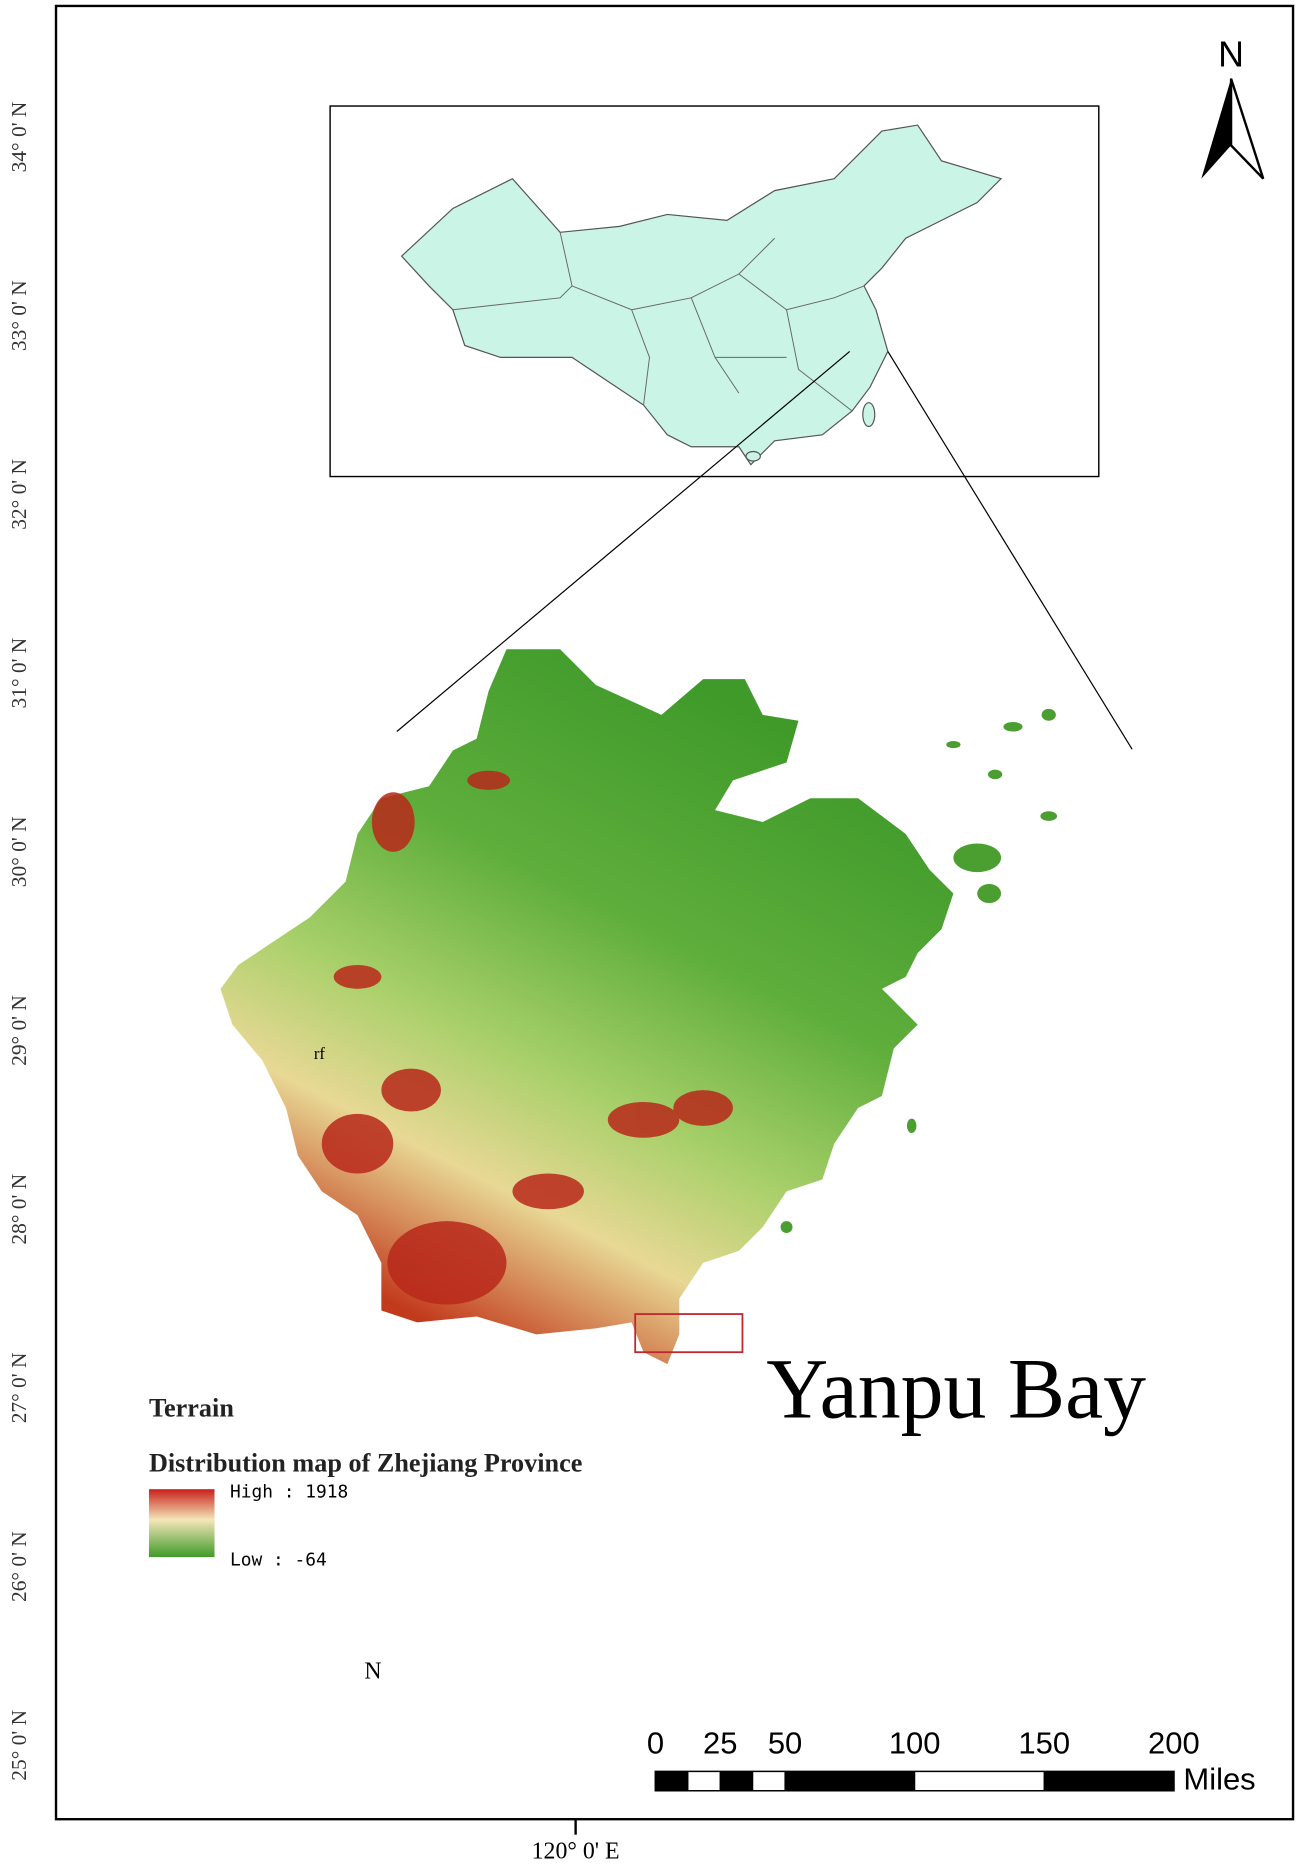 The image size is (1299, 1874). What do you see at coordinates (869, 415) in the screenshot?
I see `taiwan` at bounding box center [869, 415].